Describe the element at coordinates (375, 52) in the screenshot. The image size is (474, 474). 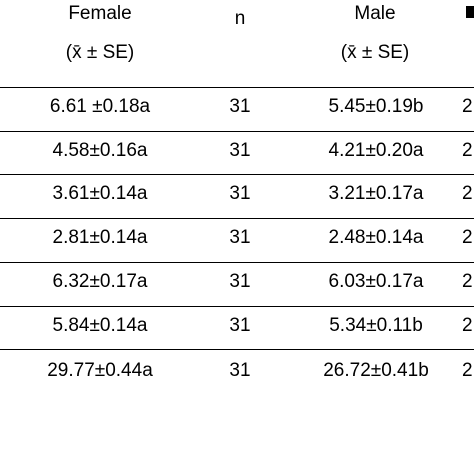
I see `male-stat-header: (x̄ ± SE)` at that location.